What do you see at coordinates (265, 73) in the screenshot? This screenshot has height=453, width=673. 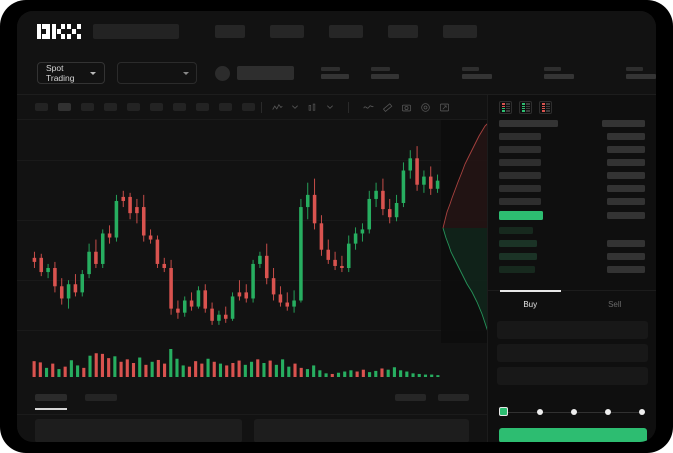 I see `last-price` at bounding box center [265, 73].